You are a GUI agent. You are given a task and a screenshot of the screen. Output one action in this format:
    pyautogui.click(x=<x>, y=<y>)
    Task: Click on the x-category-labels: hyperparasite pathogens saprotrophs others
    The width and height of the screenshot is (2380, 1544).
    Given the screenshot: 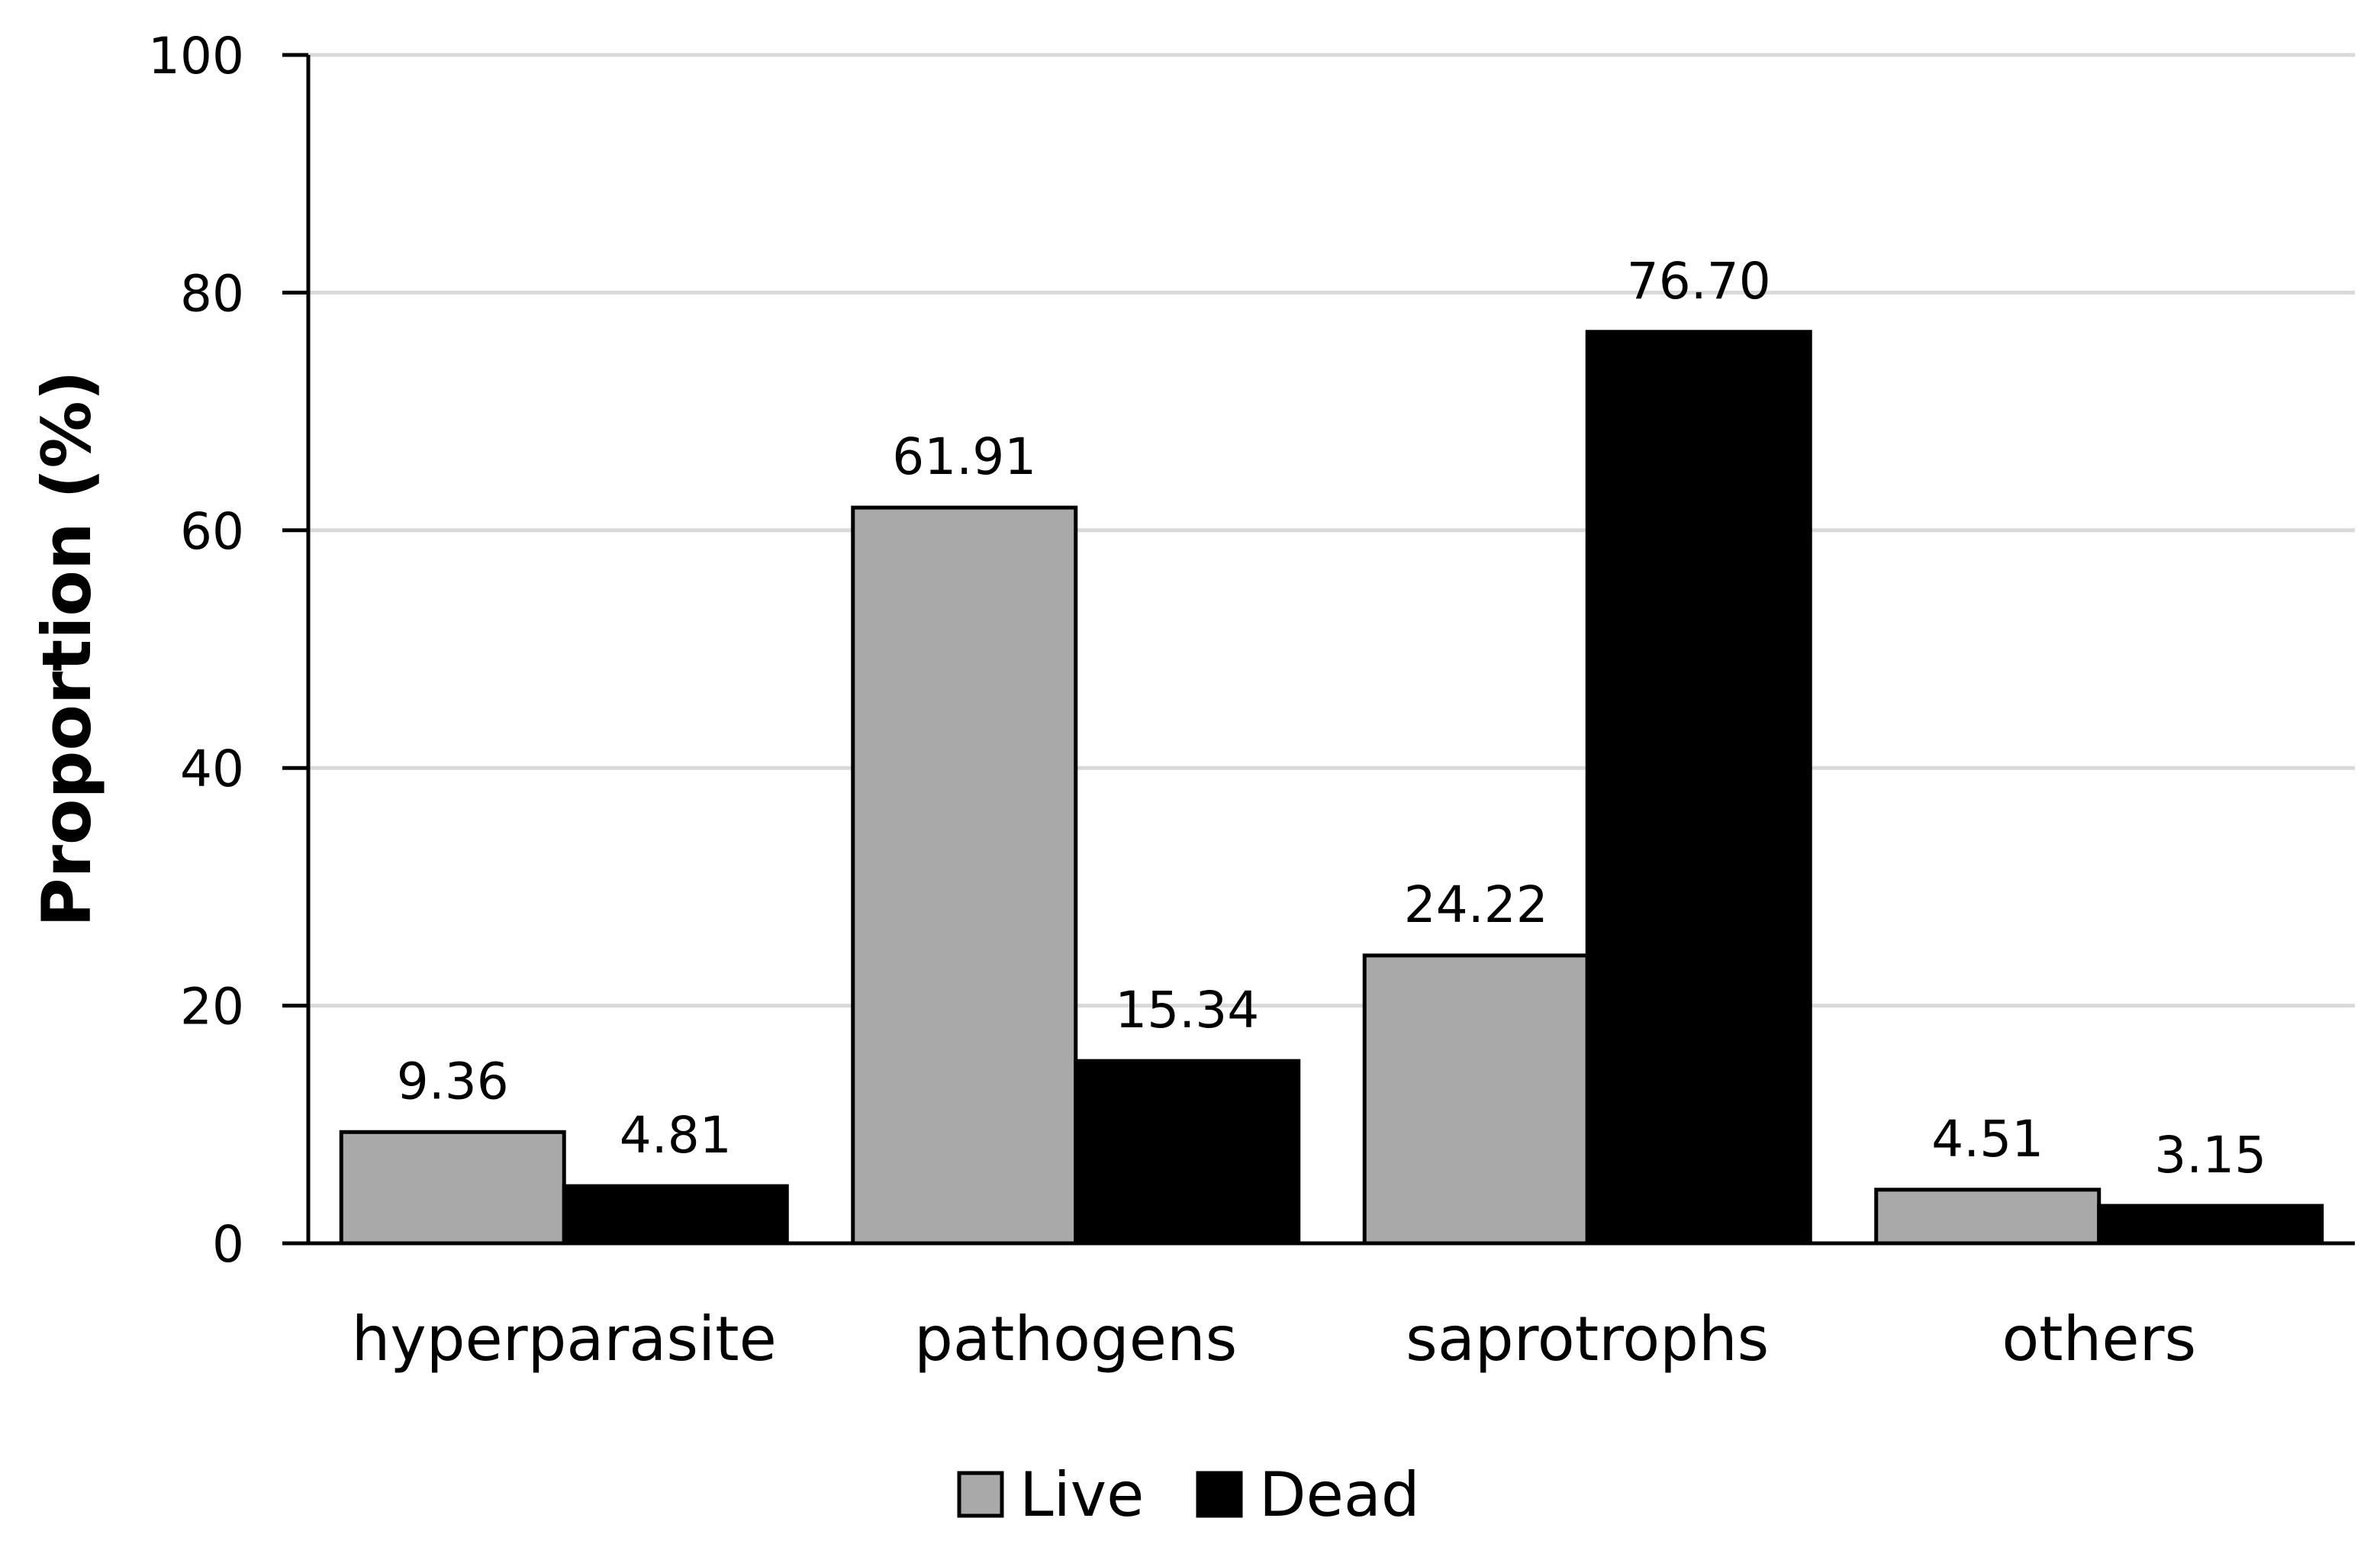 What is the action you would take?
    pyautogui.click(x=1274, y=1339)
    